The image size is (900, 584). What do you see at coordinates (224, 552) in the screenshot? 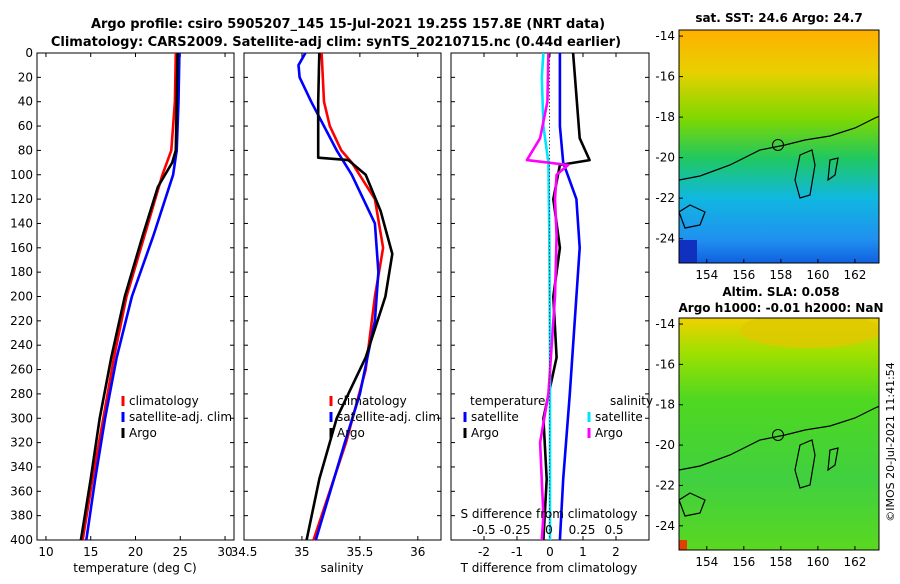
I see `x-tick-label: 30` at bounding box center [224, 552].